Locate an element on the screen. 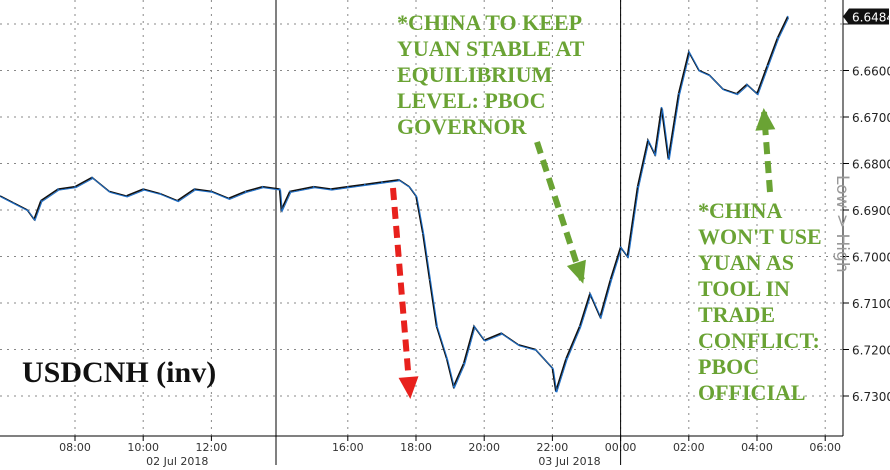  y-tick-label: 6.6600 is located at coordinates (871, 72).